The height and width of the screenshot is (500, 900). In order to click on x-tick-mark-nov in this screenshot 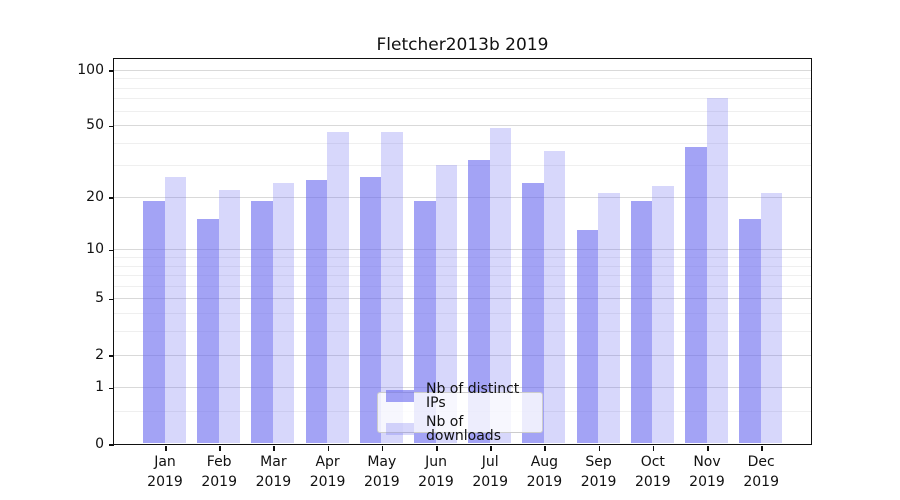, I will do `click(708, 448)`.